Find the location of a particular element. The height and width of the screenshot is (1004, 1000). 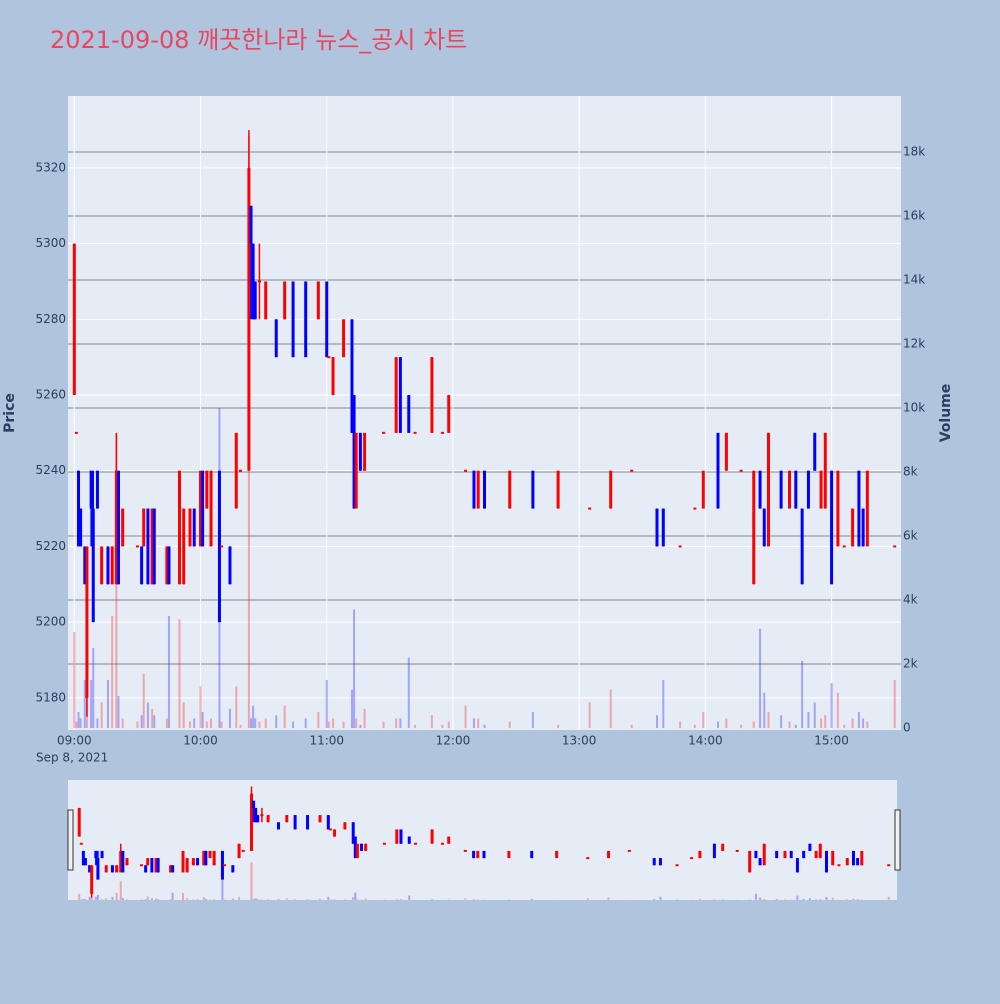

y2-tick-label: 8k is located at coordinates (910, 472).